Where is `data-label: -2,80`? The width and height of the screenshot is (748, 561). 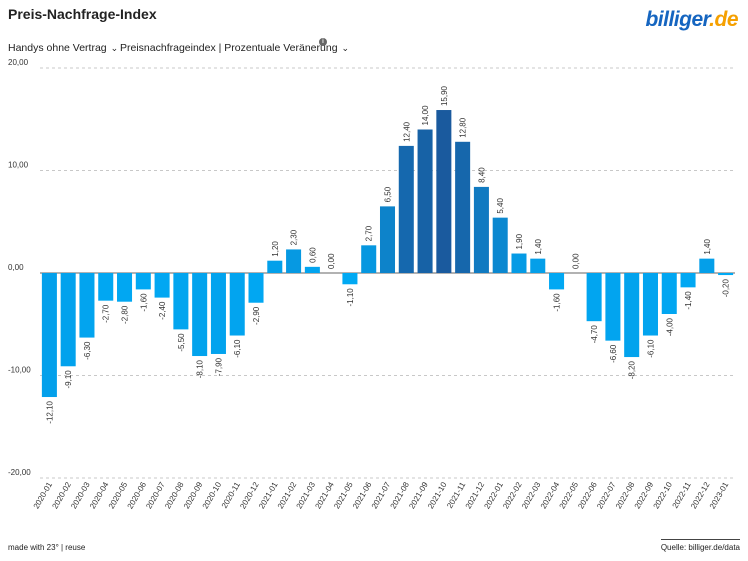 data-label: -2,80 is located at coordinates (125, 314).